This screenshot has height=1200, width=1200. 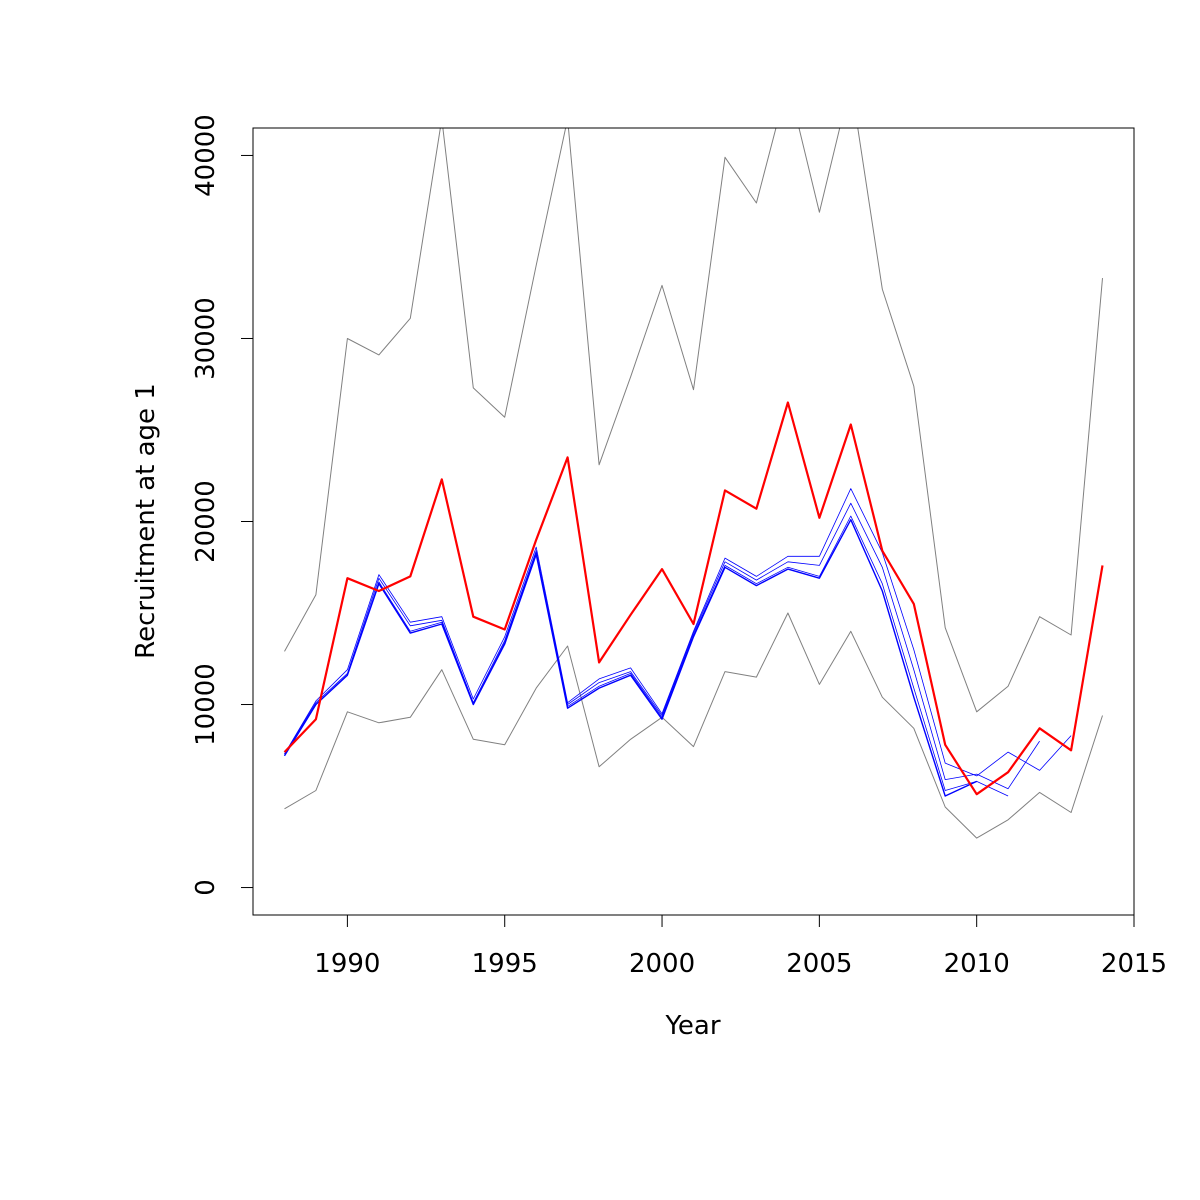 What do you see at coordinates (206, 521) in the screenshot?
I see `y-tick-label: 20000` at bounding box center [206, 521].